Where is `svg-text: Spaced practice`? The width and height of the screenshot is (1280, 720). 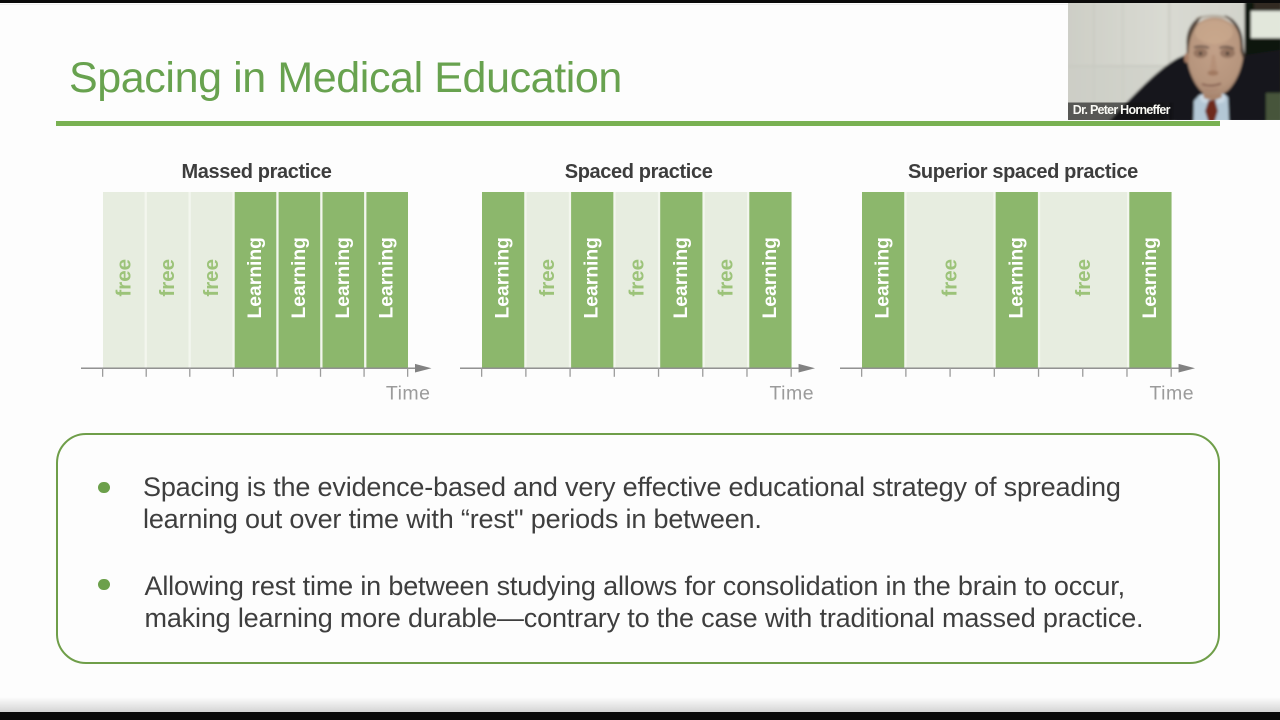
svg-text: Spaced practice is located at coordinates (639, 172).